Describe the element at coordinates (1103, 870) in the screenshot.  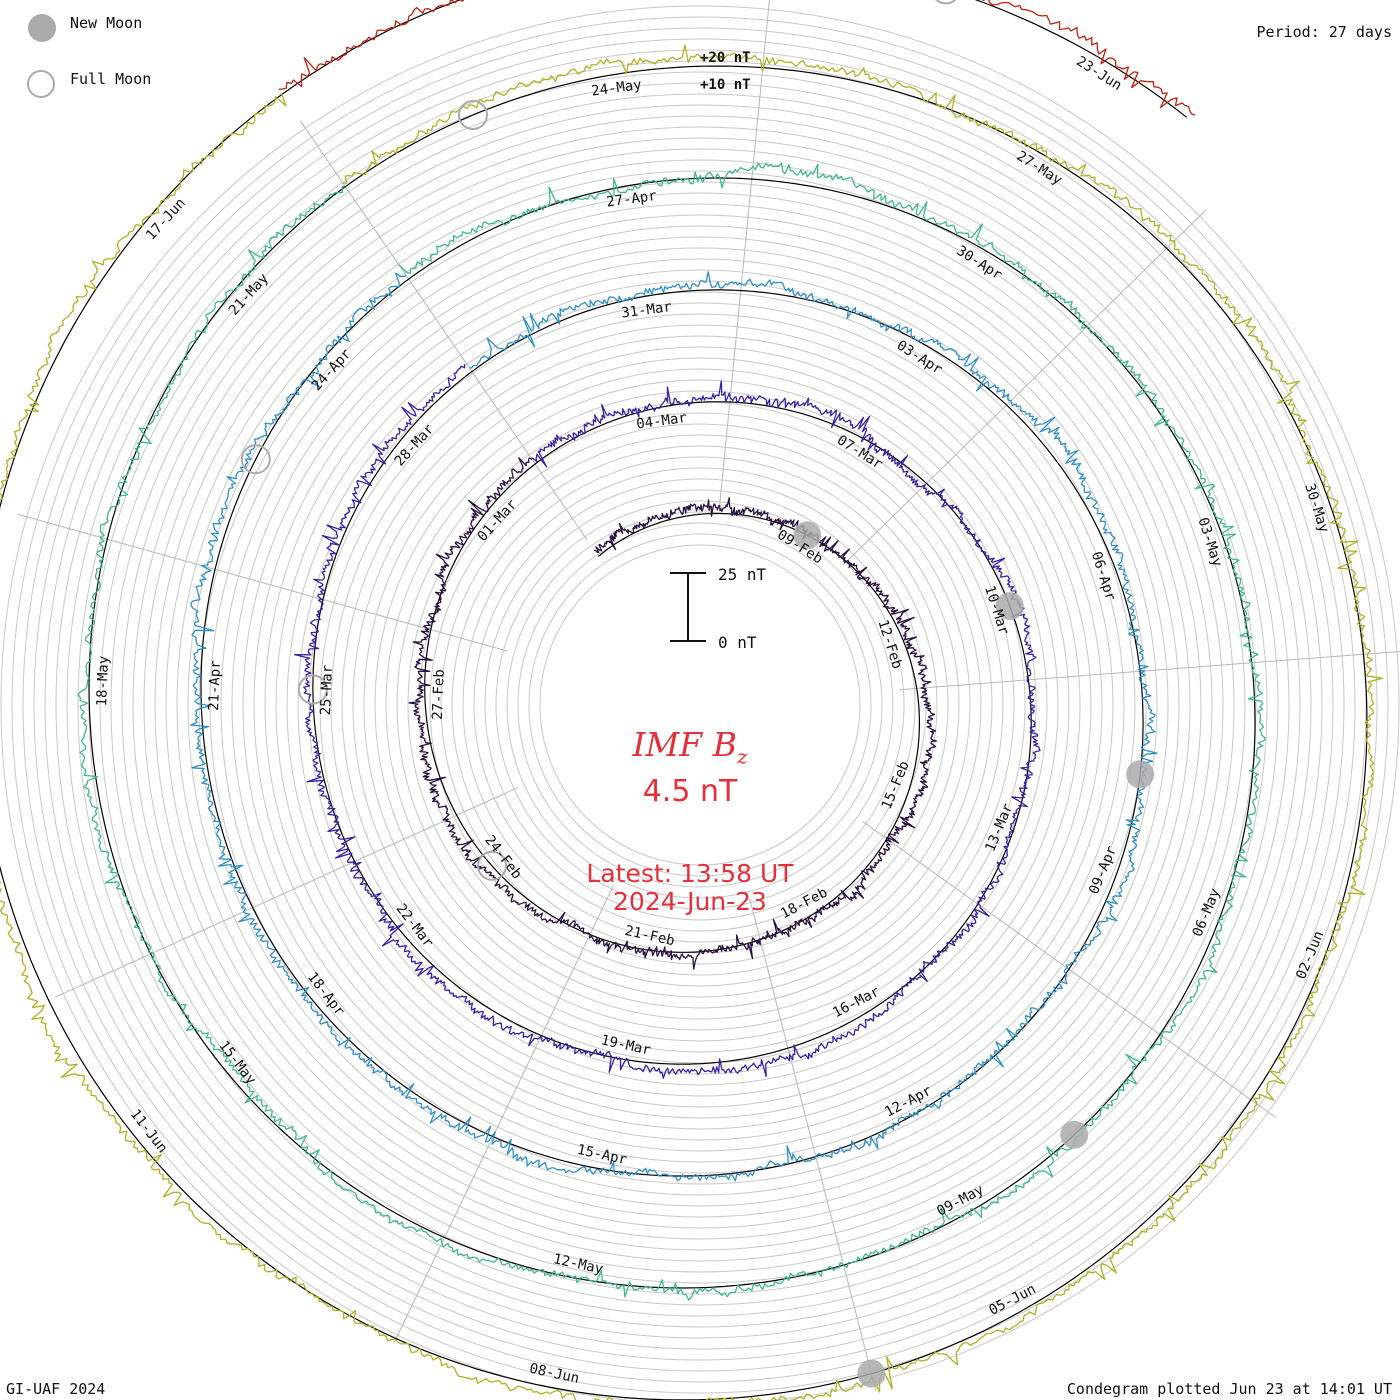
I see `date-label: 09-Apr` at that location.